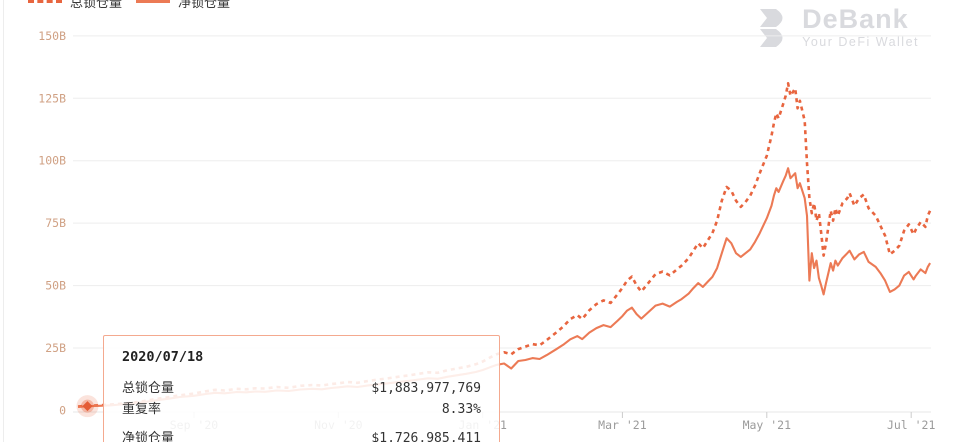  I want to click on y-axis-label: 0, so click(62, 411).